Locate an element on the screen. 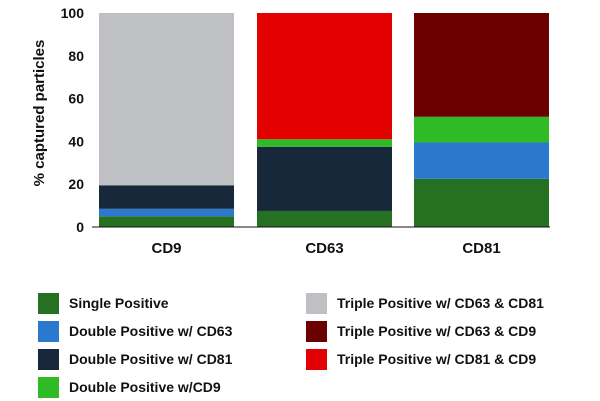  legend-item: Triple Positive w/ CD63 & CD9 is located at coordinates (425, 331).